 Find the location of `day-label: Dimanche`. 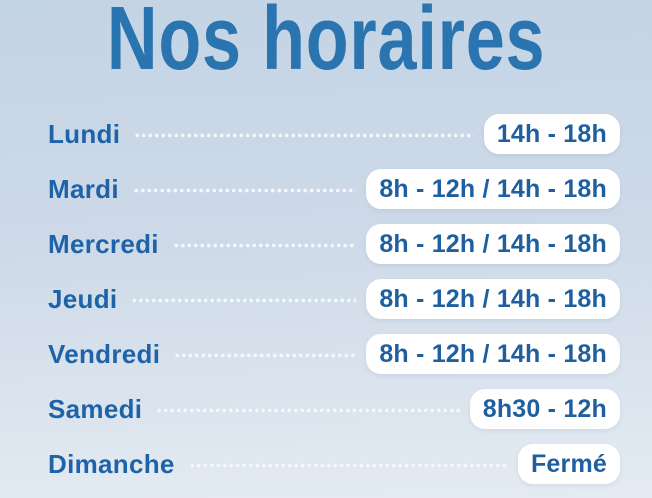

day-label: Dimanche is located at coordinates (111, 463).